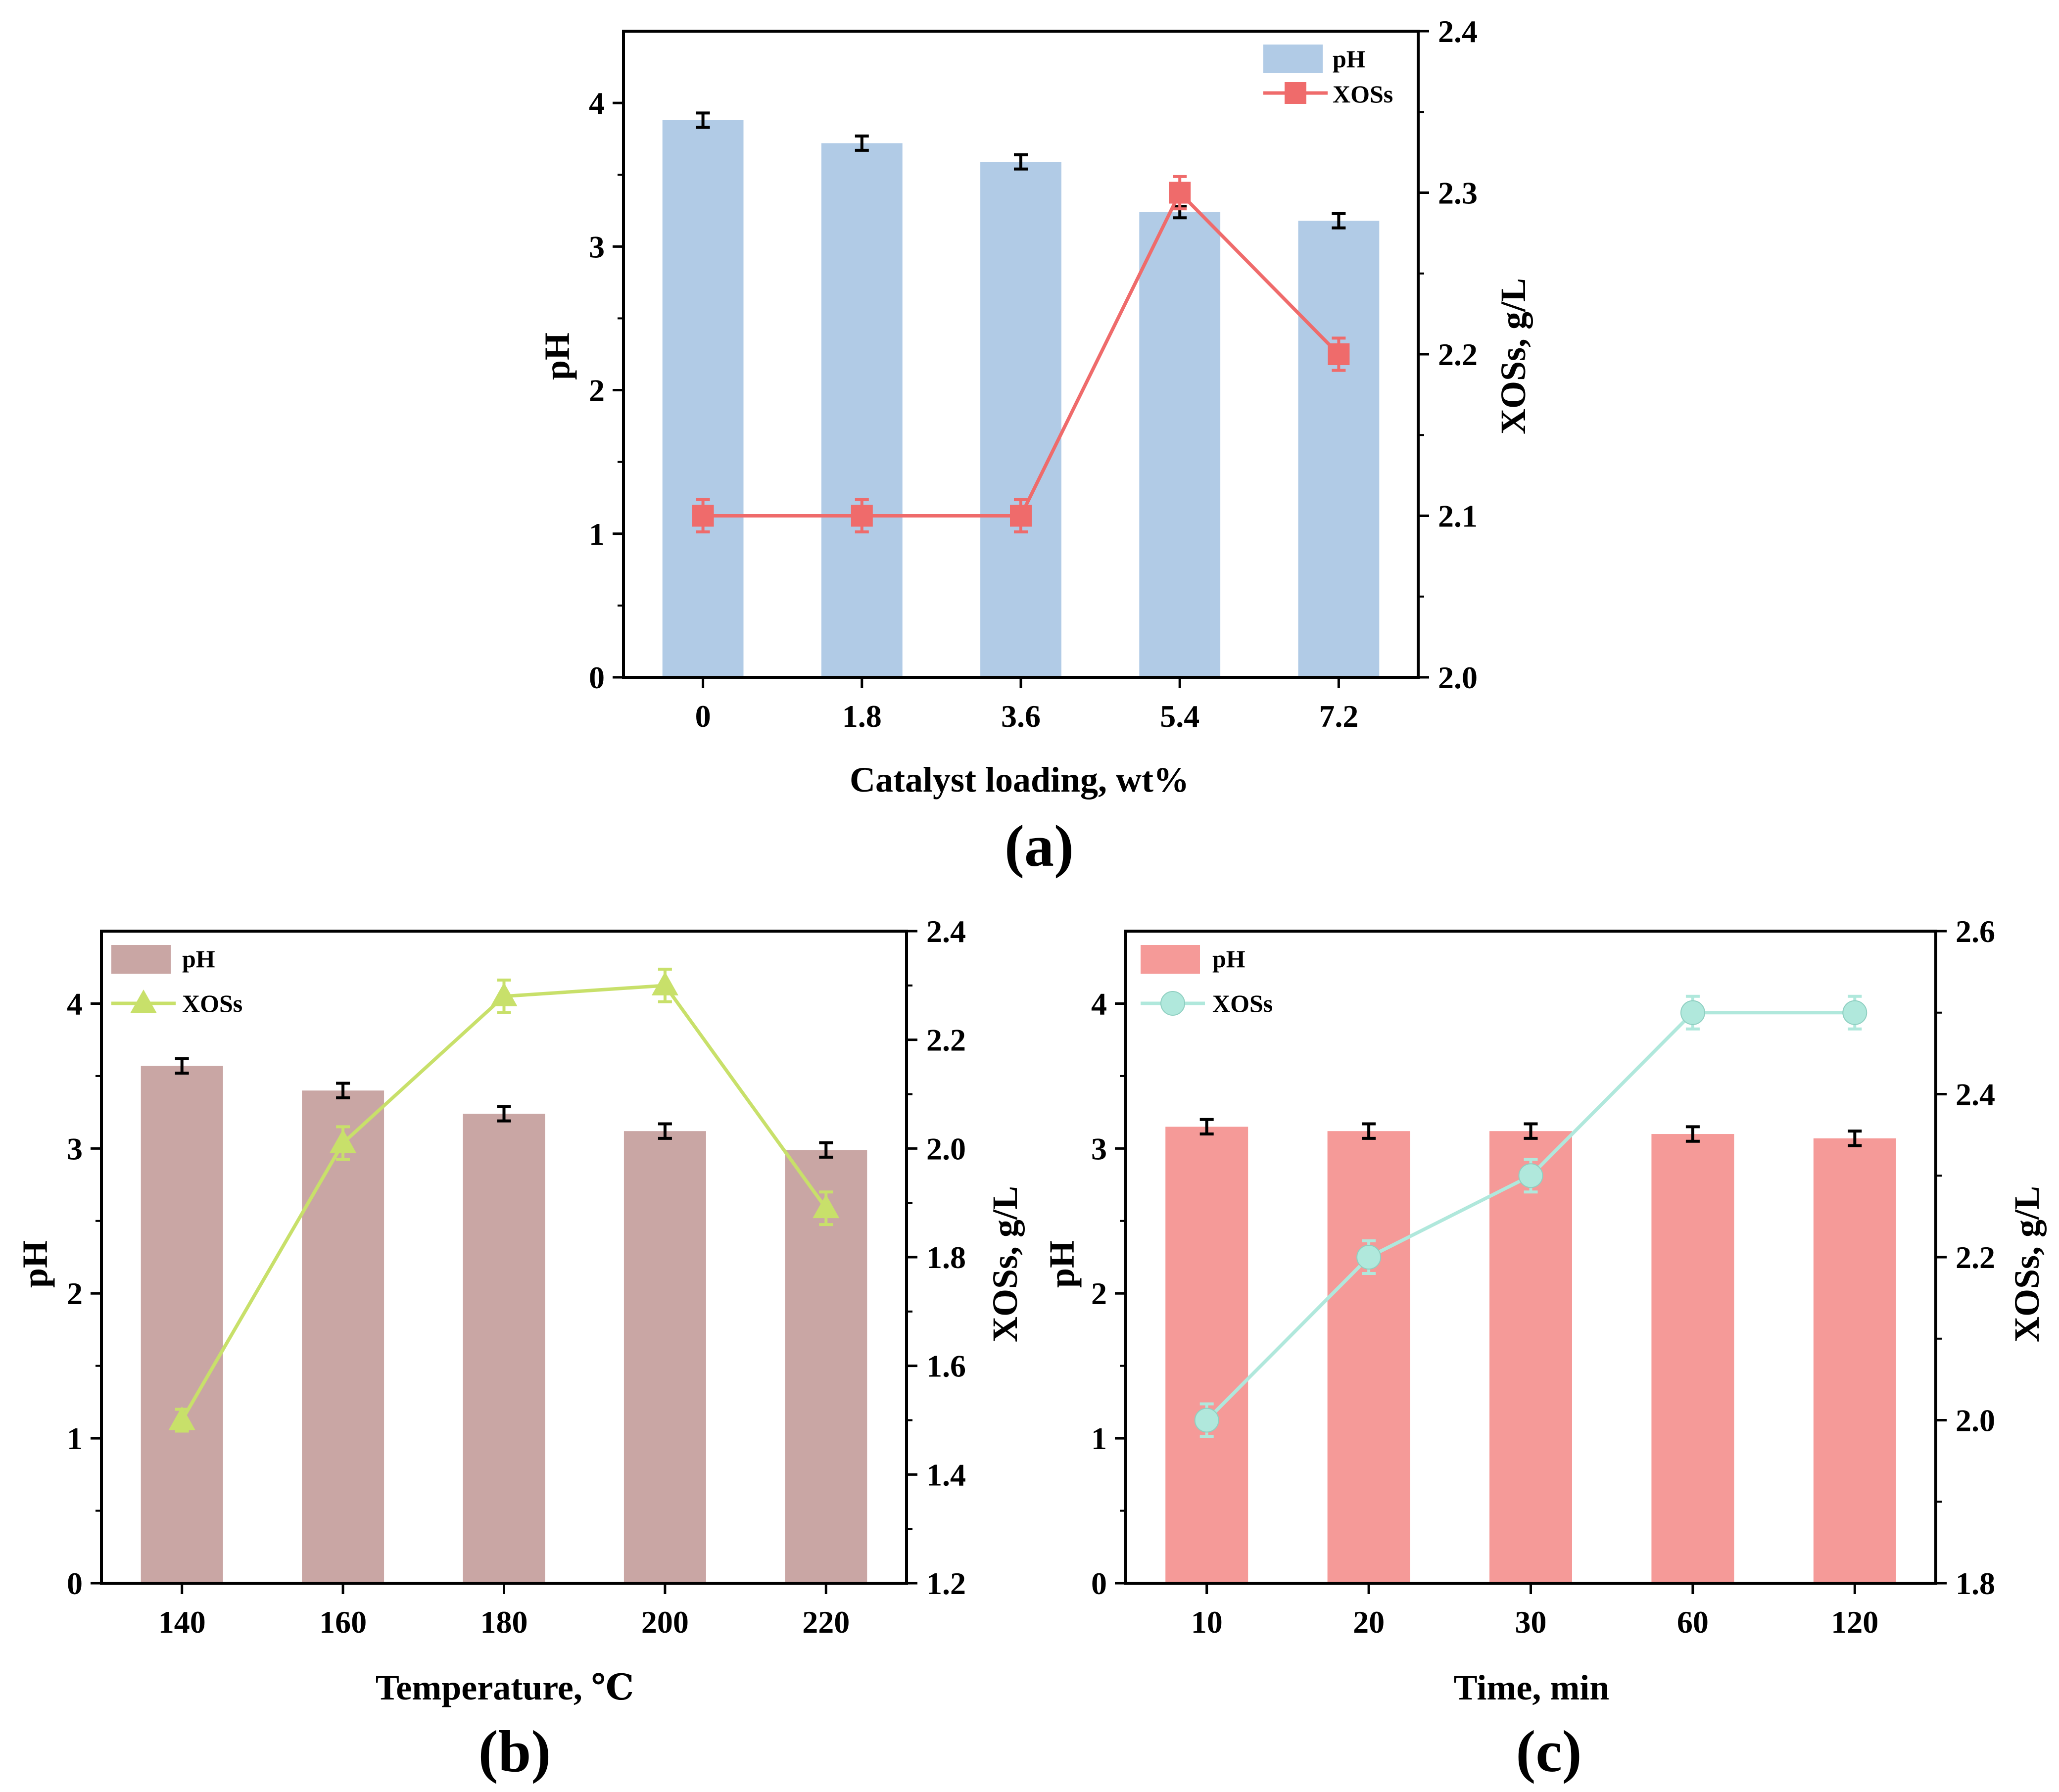 Image resolution: width=2059 pixels, height=1792 pixels. What do you see at coordinates (1339, 221) in the screenshot?
I see `panel-a-bar-error-7.2` at bounding box center [1339, 221].